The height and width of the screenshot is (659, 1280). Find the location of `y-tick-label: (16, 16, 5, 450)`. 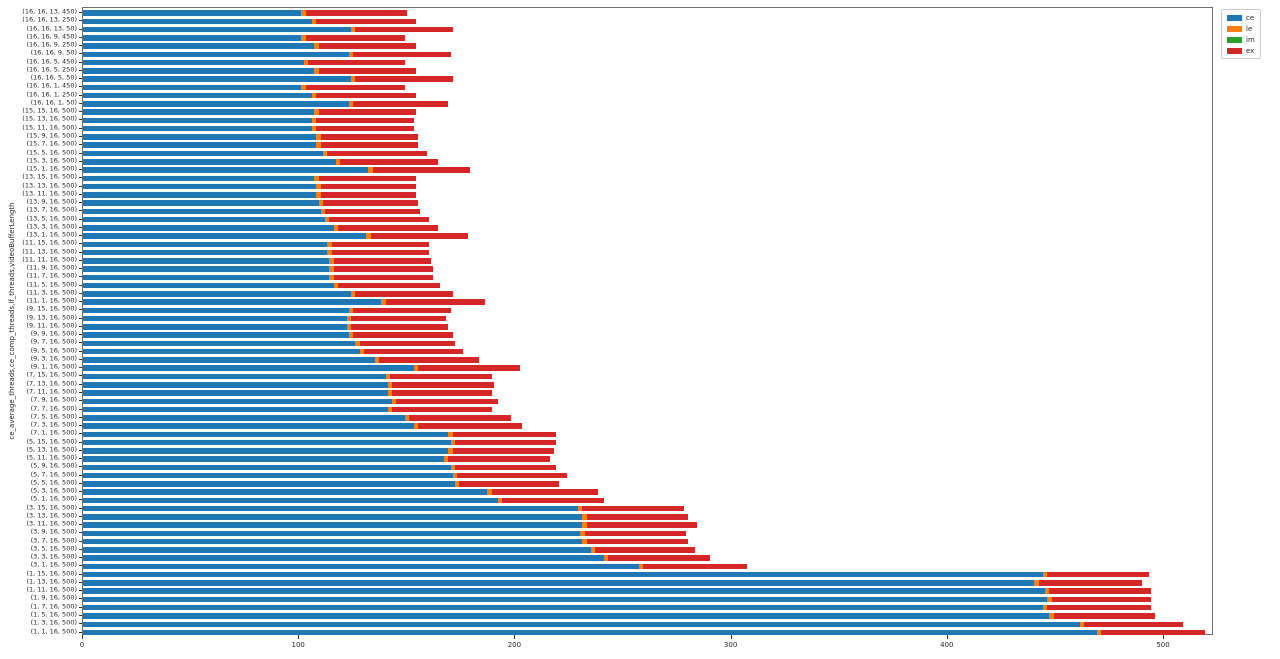

y-tick-label: (16, 16, 5, 450) is located at coordinates (51, 61).